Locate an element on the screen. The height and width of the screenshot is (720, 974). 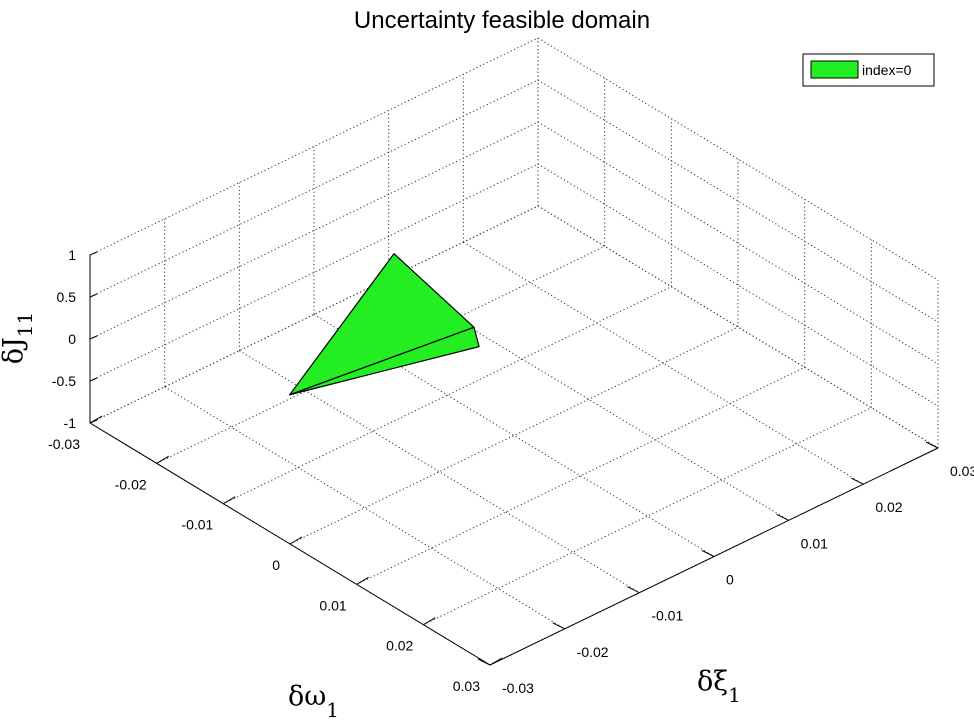
z-tick-label: 0 is located at coordinates (72, 339).